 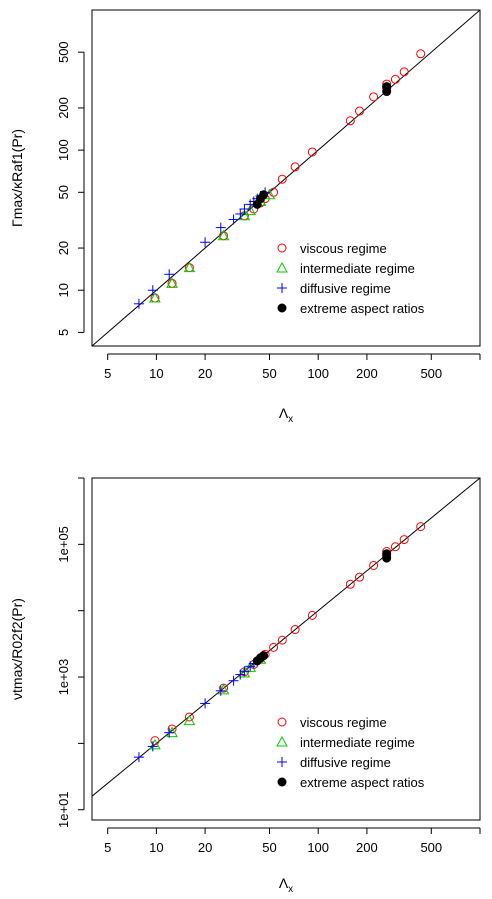 What do you see at coordinates (63, 332) in the screenshot?
I see `y-tick-label: 5` at bounding box center [63, 332].